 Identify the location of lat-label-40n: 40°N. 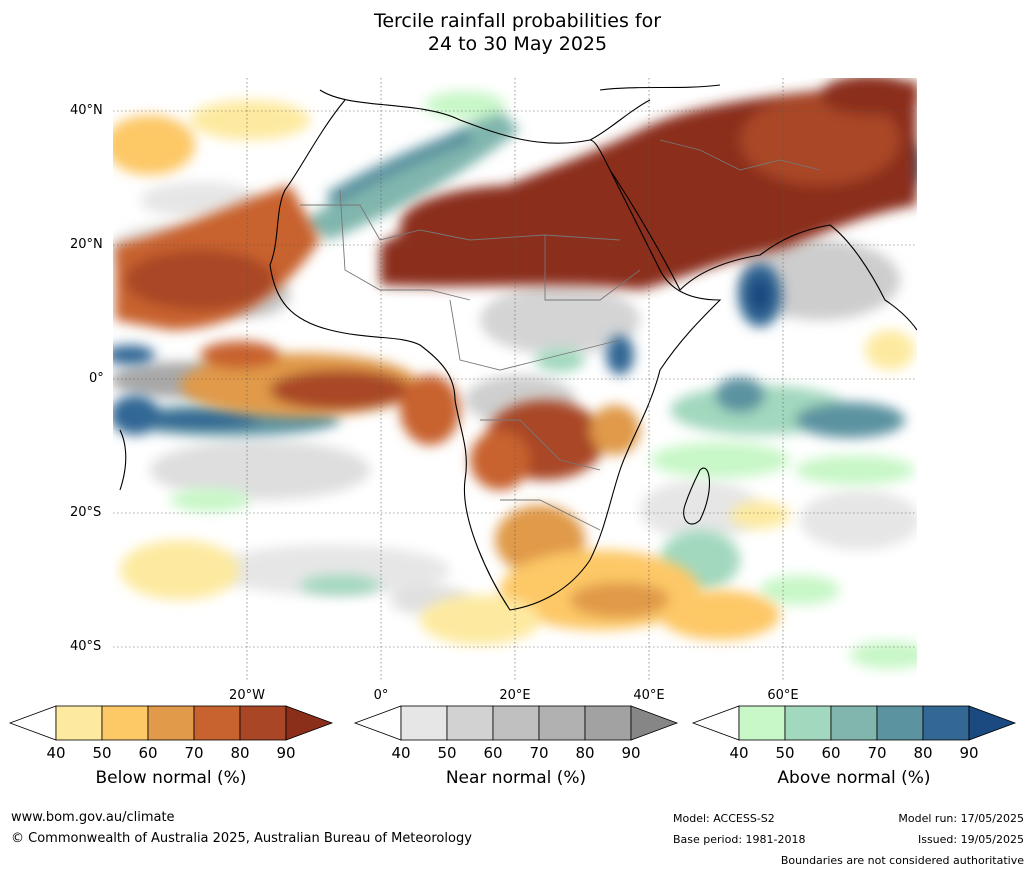
(86, 110).